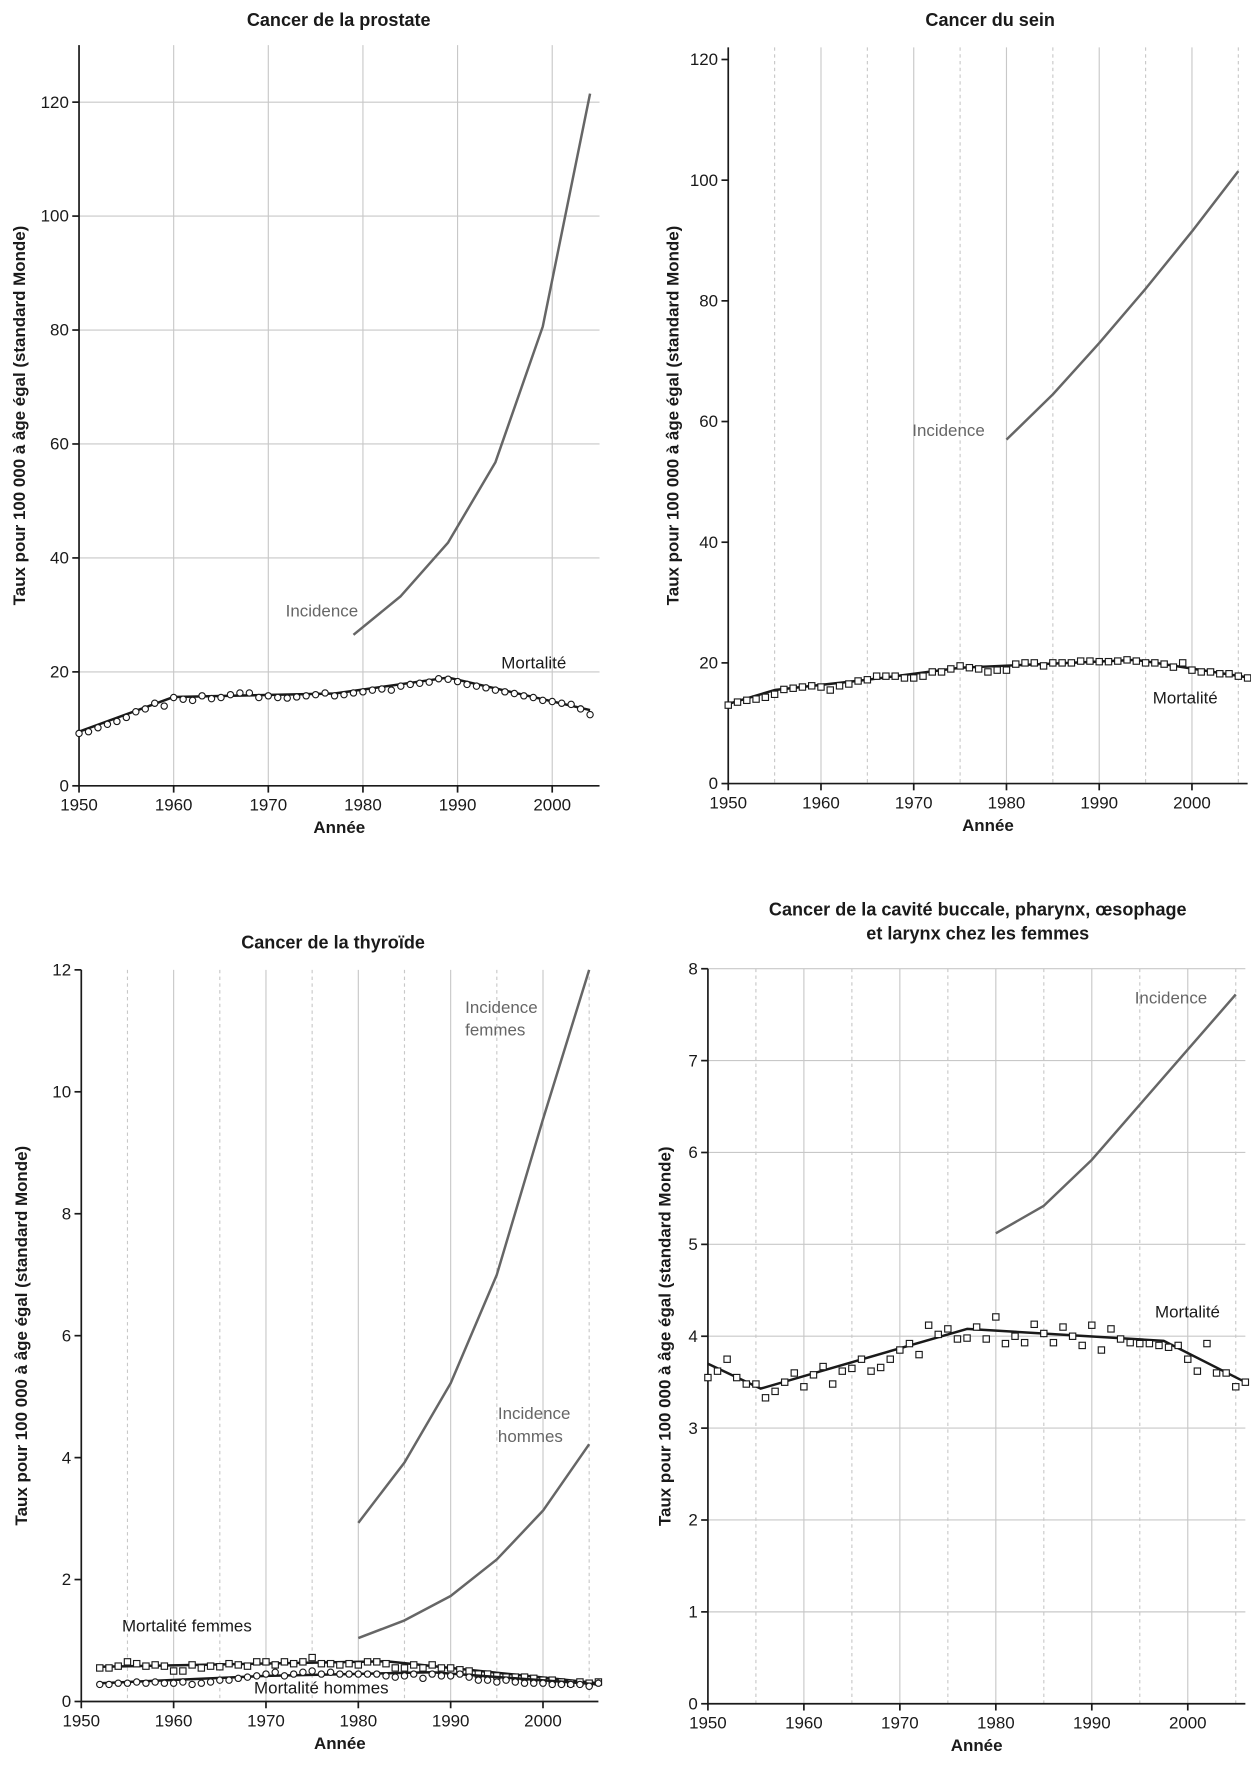  I want to click on chart-title: Cancer du sein, so click(990, 21).